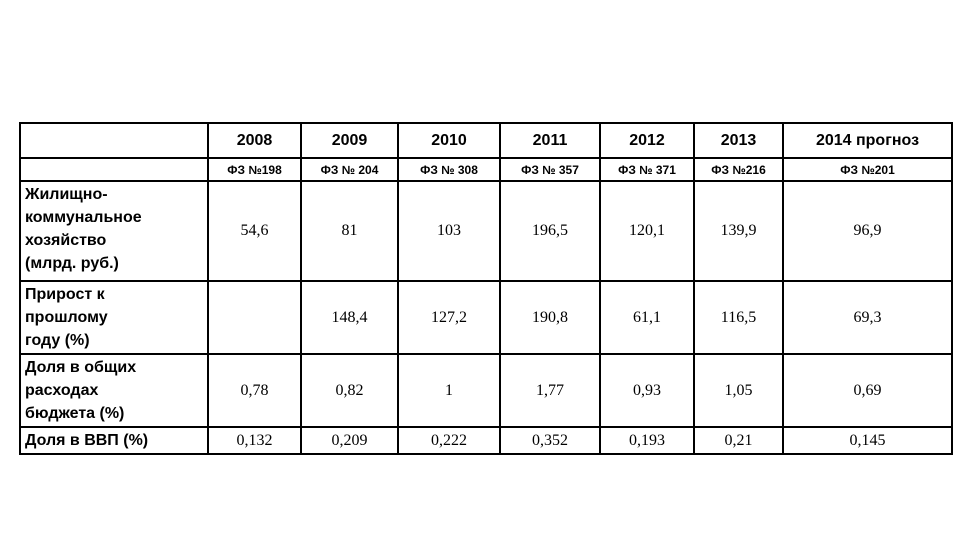 This screenshot has height=540, width=960. Describe the element at coordinates (349, 317) in the screenshot. I see `value-cell: 148,4` at that location.